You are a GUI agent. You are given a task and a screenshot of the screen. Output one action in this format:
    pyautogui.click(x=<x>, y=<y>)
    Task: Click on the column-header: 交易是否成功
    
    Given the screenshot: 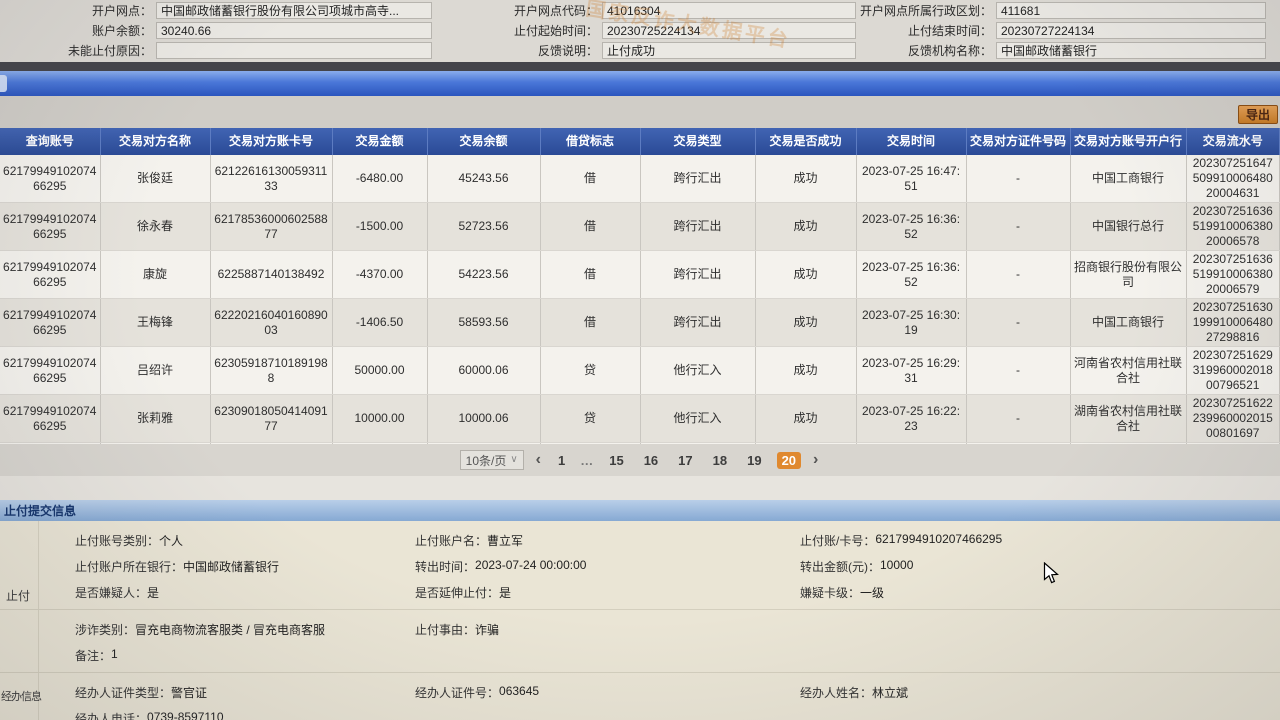 What is the action you would take?
    pyautogui.click(x=806, y=141)
    